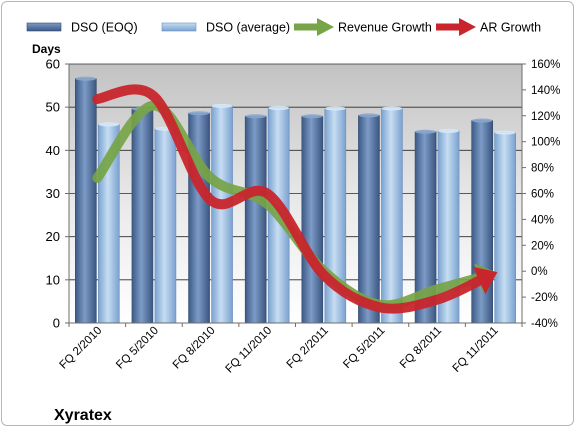 This screenshot has height=427, width=575. I want to click on legend-label-2: Revenue Growth, so click(385, 28).